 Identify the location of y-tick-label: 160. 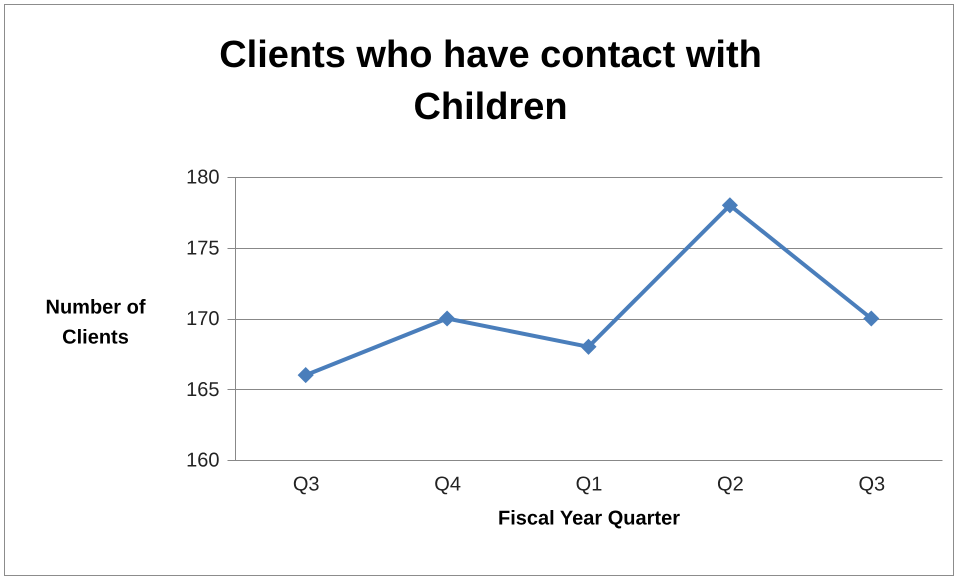
(203, 461).